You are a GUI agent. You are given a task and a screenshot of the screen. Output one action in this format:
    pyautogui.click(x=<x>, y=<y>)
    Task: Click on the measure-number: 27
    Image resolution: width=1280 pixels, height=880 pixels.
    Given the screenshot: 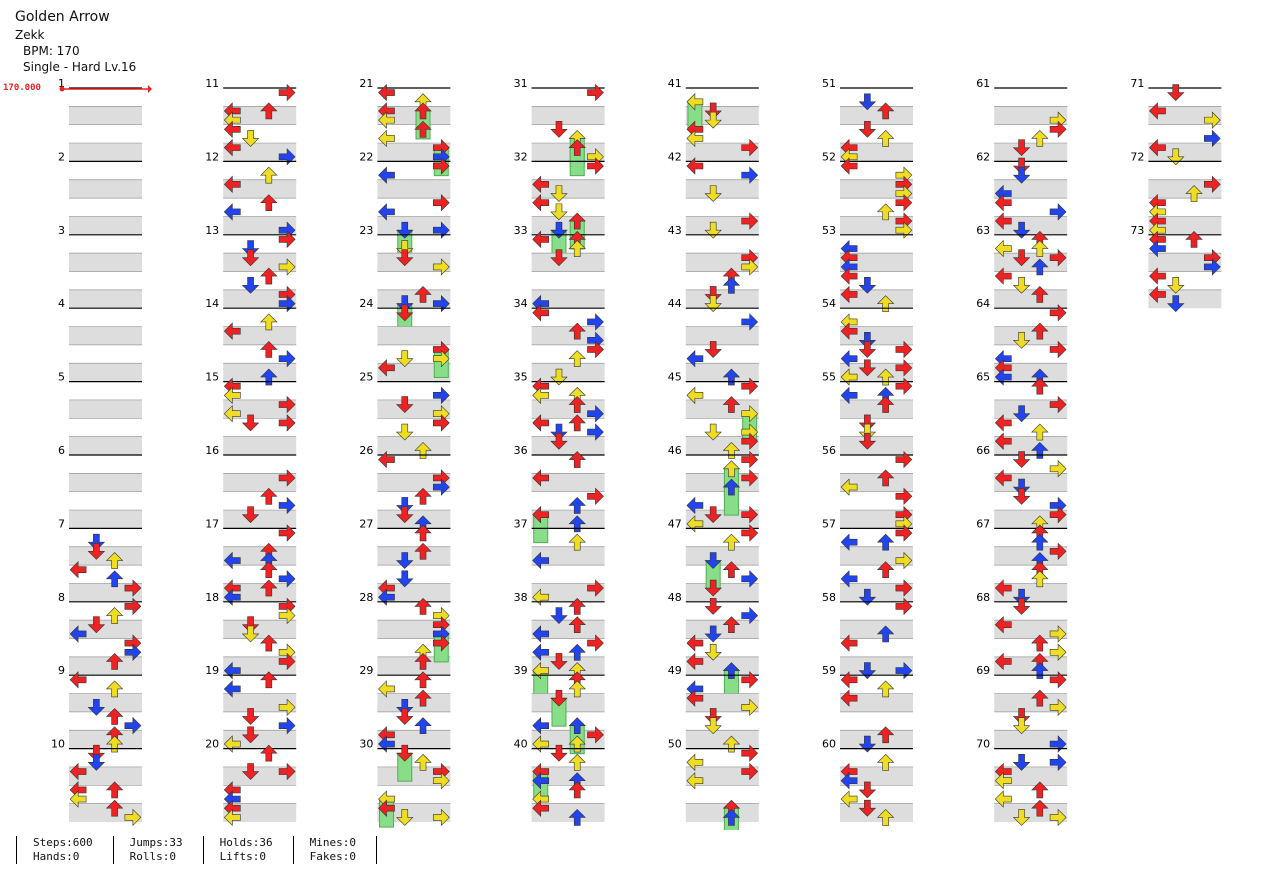 What is the action you would take?
    pyautogui.click(x=366, y=523)
    